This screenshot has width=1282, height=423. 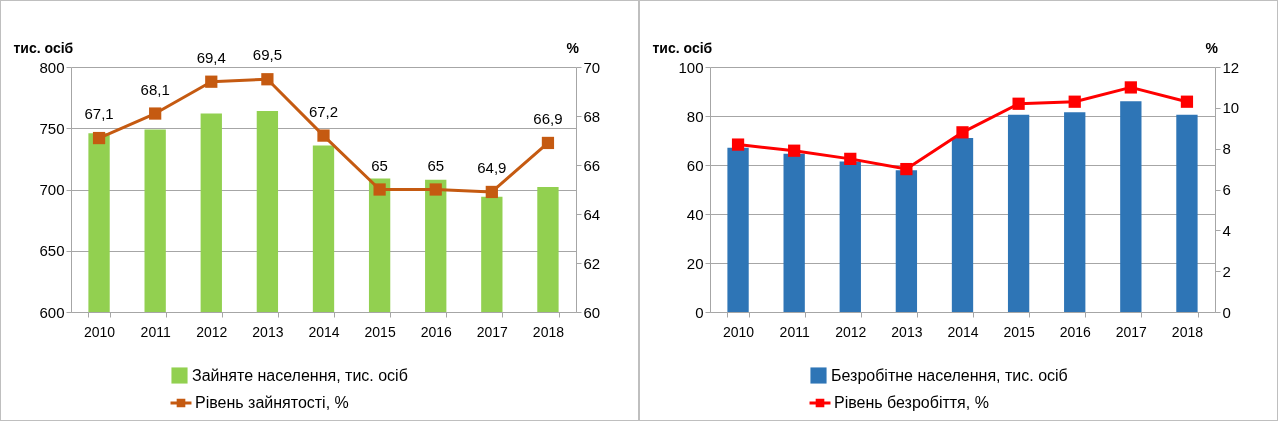 What do you see at coordinates (699, 312) in the screenshot?
I see `y-tick-label: 0` at bounding box center [699, 312].